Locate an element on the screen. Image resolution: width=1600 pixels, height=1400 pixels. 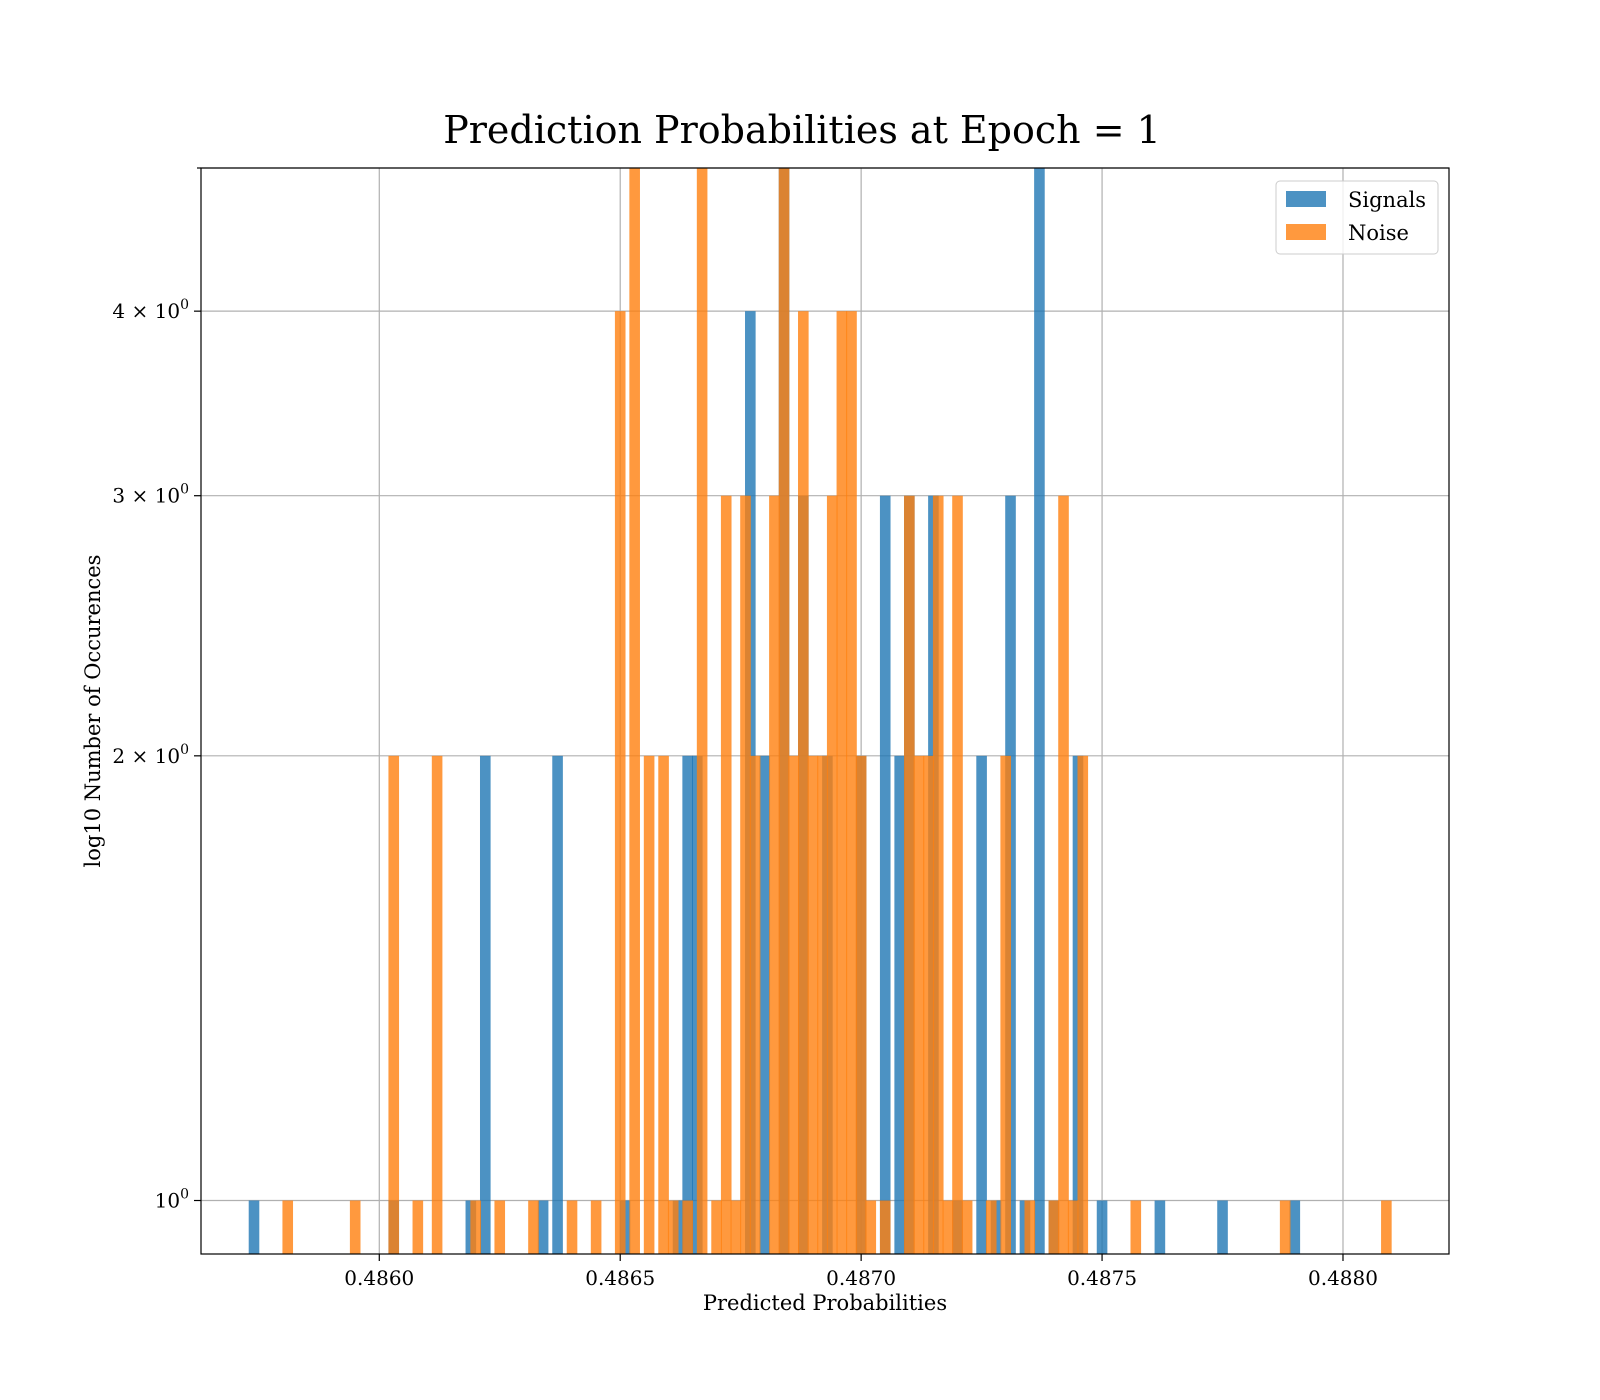
x-axis-ticks: 0.4860 0.4865 0.4870 0.4875 0.4880 is located at coordinates (861, 1272).